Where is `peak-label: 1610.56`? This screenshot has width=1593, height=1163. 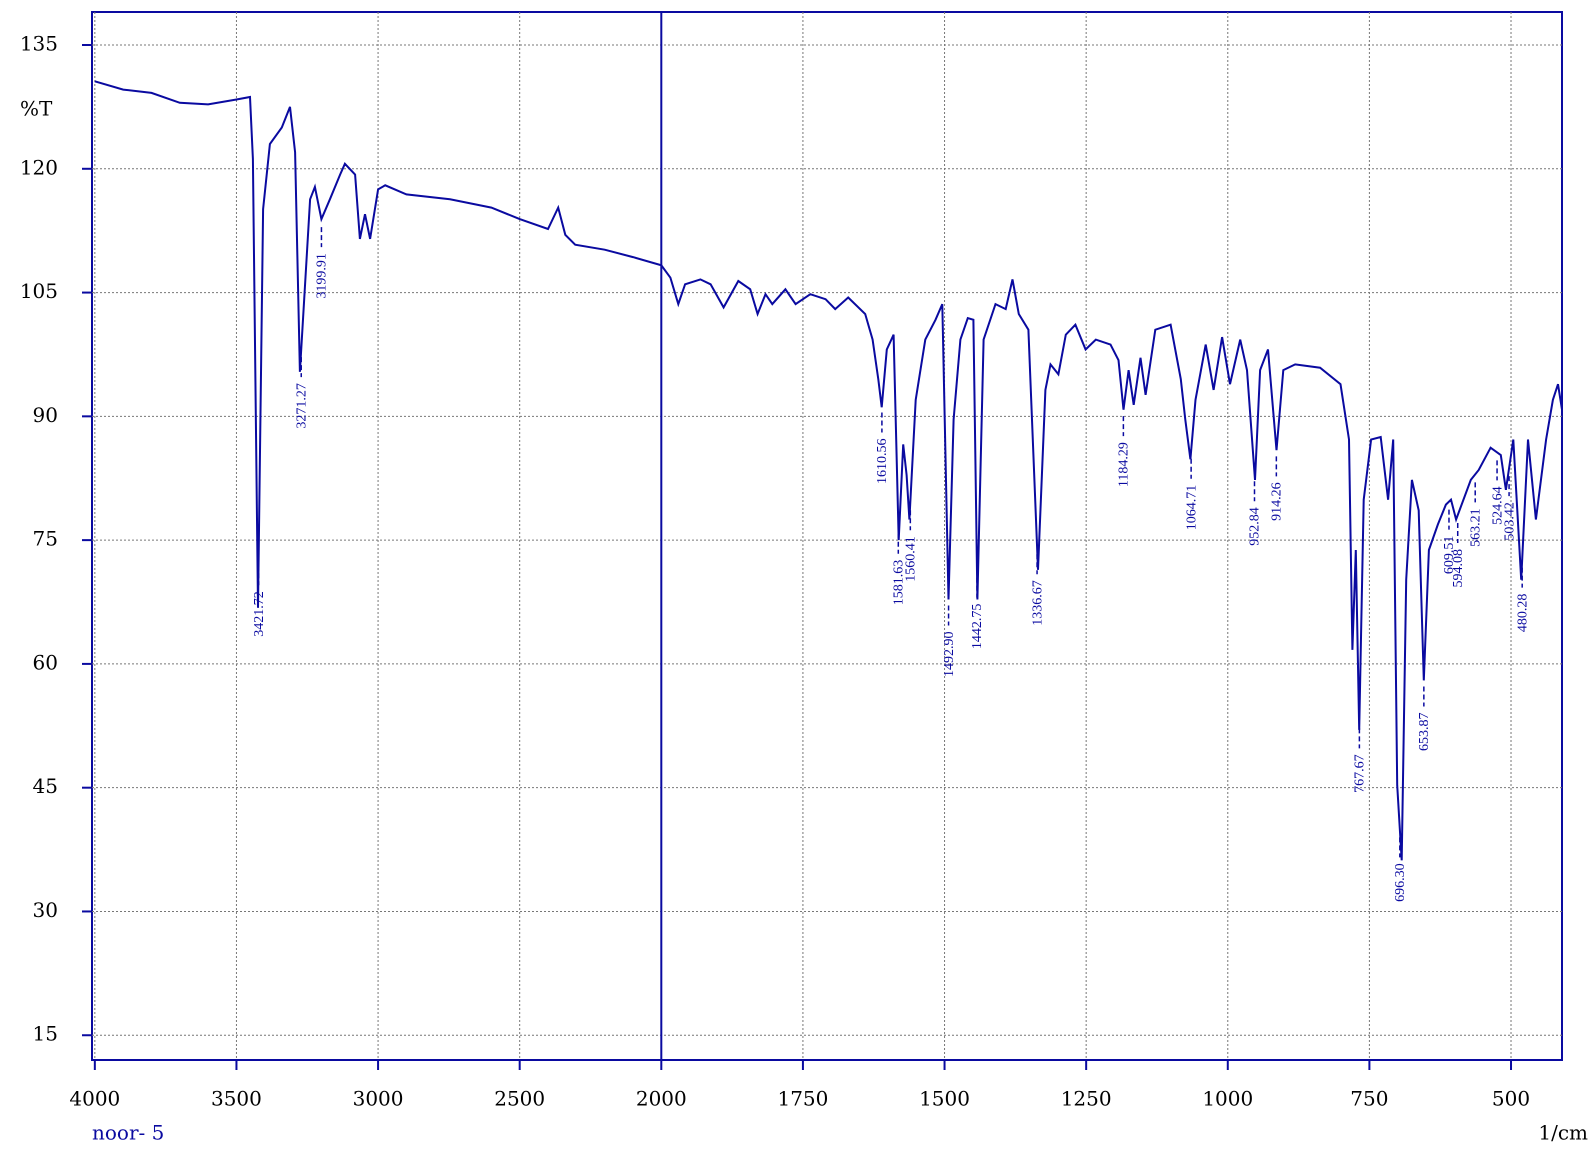 peak-label: 1610.56 is located at coordinates (882, 461).